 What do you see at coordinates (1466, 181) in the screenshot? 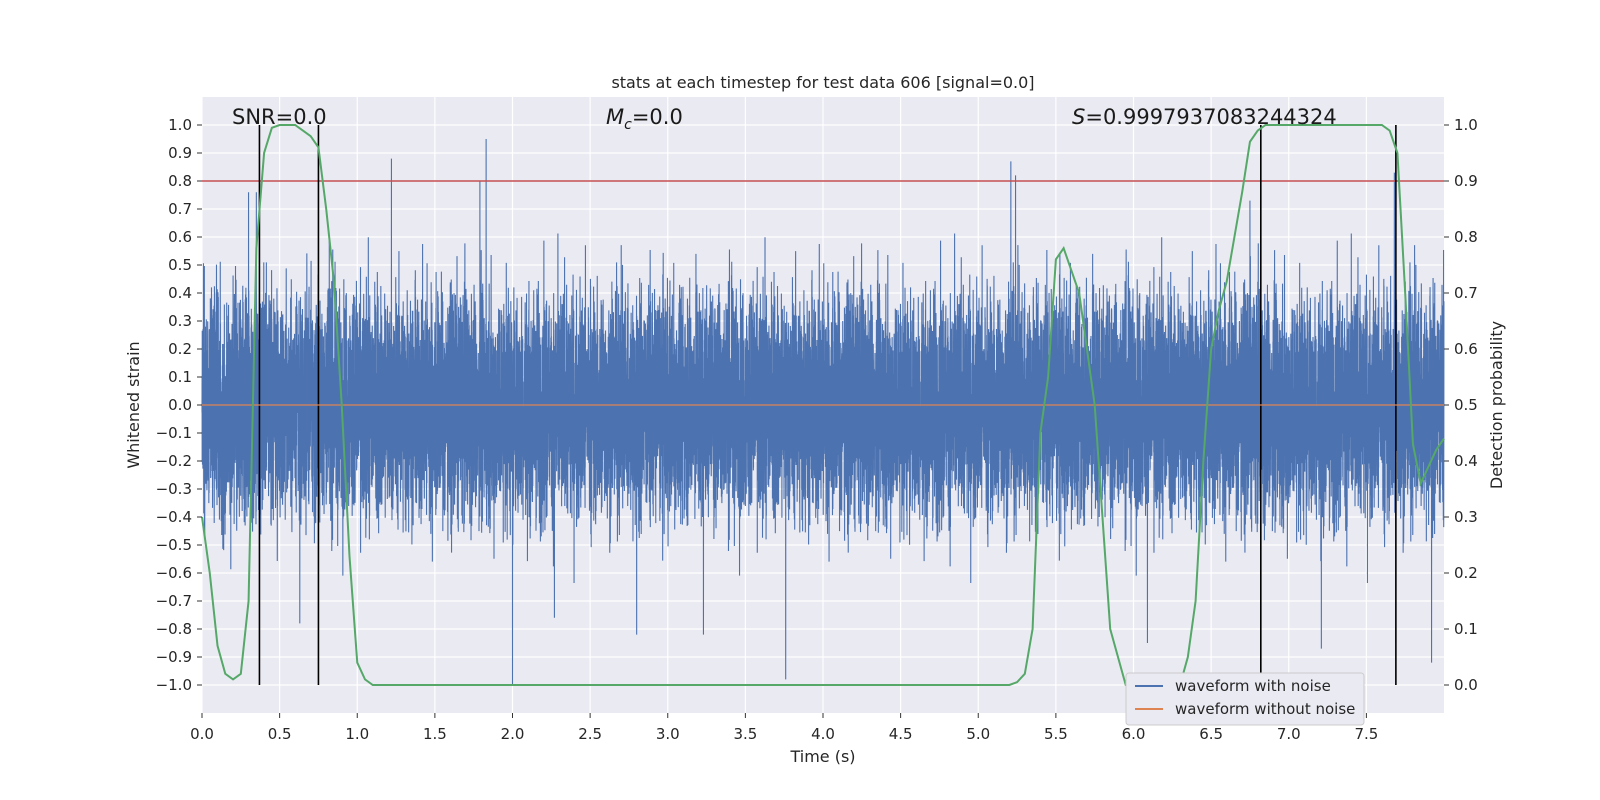
I see `y-tick-label-right: 0.9` at bounding box center [1466, 181].